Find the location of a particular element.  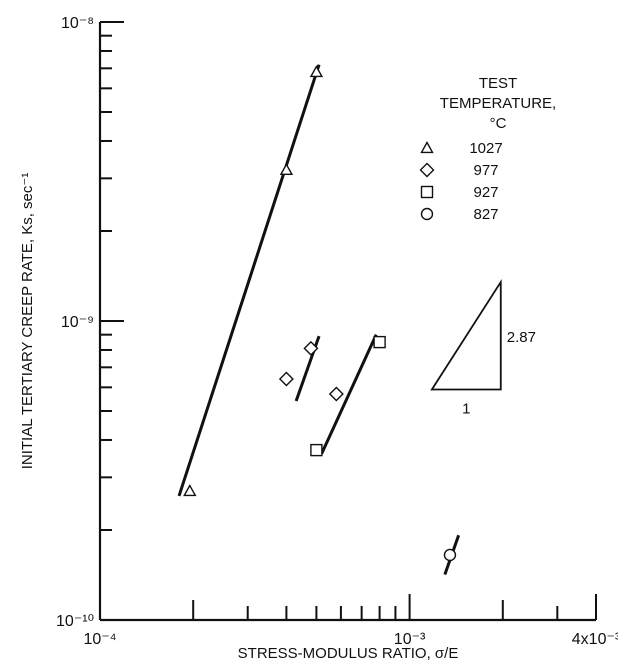

legend-title-line: °C is located at coordinates (498, 123).